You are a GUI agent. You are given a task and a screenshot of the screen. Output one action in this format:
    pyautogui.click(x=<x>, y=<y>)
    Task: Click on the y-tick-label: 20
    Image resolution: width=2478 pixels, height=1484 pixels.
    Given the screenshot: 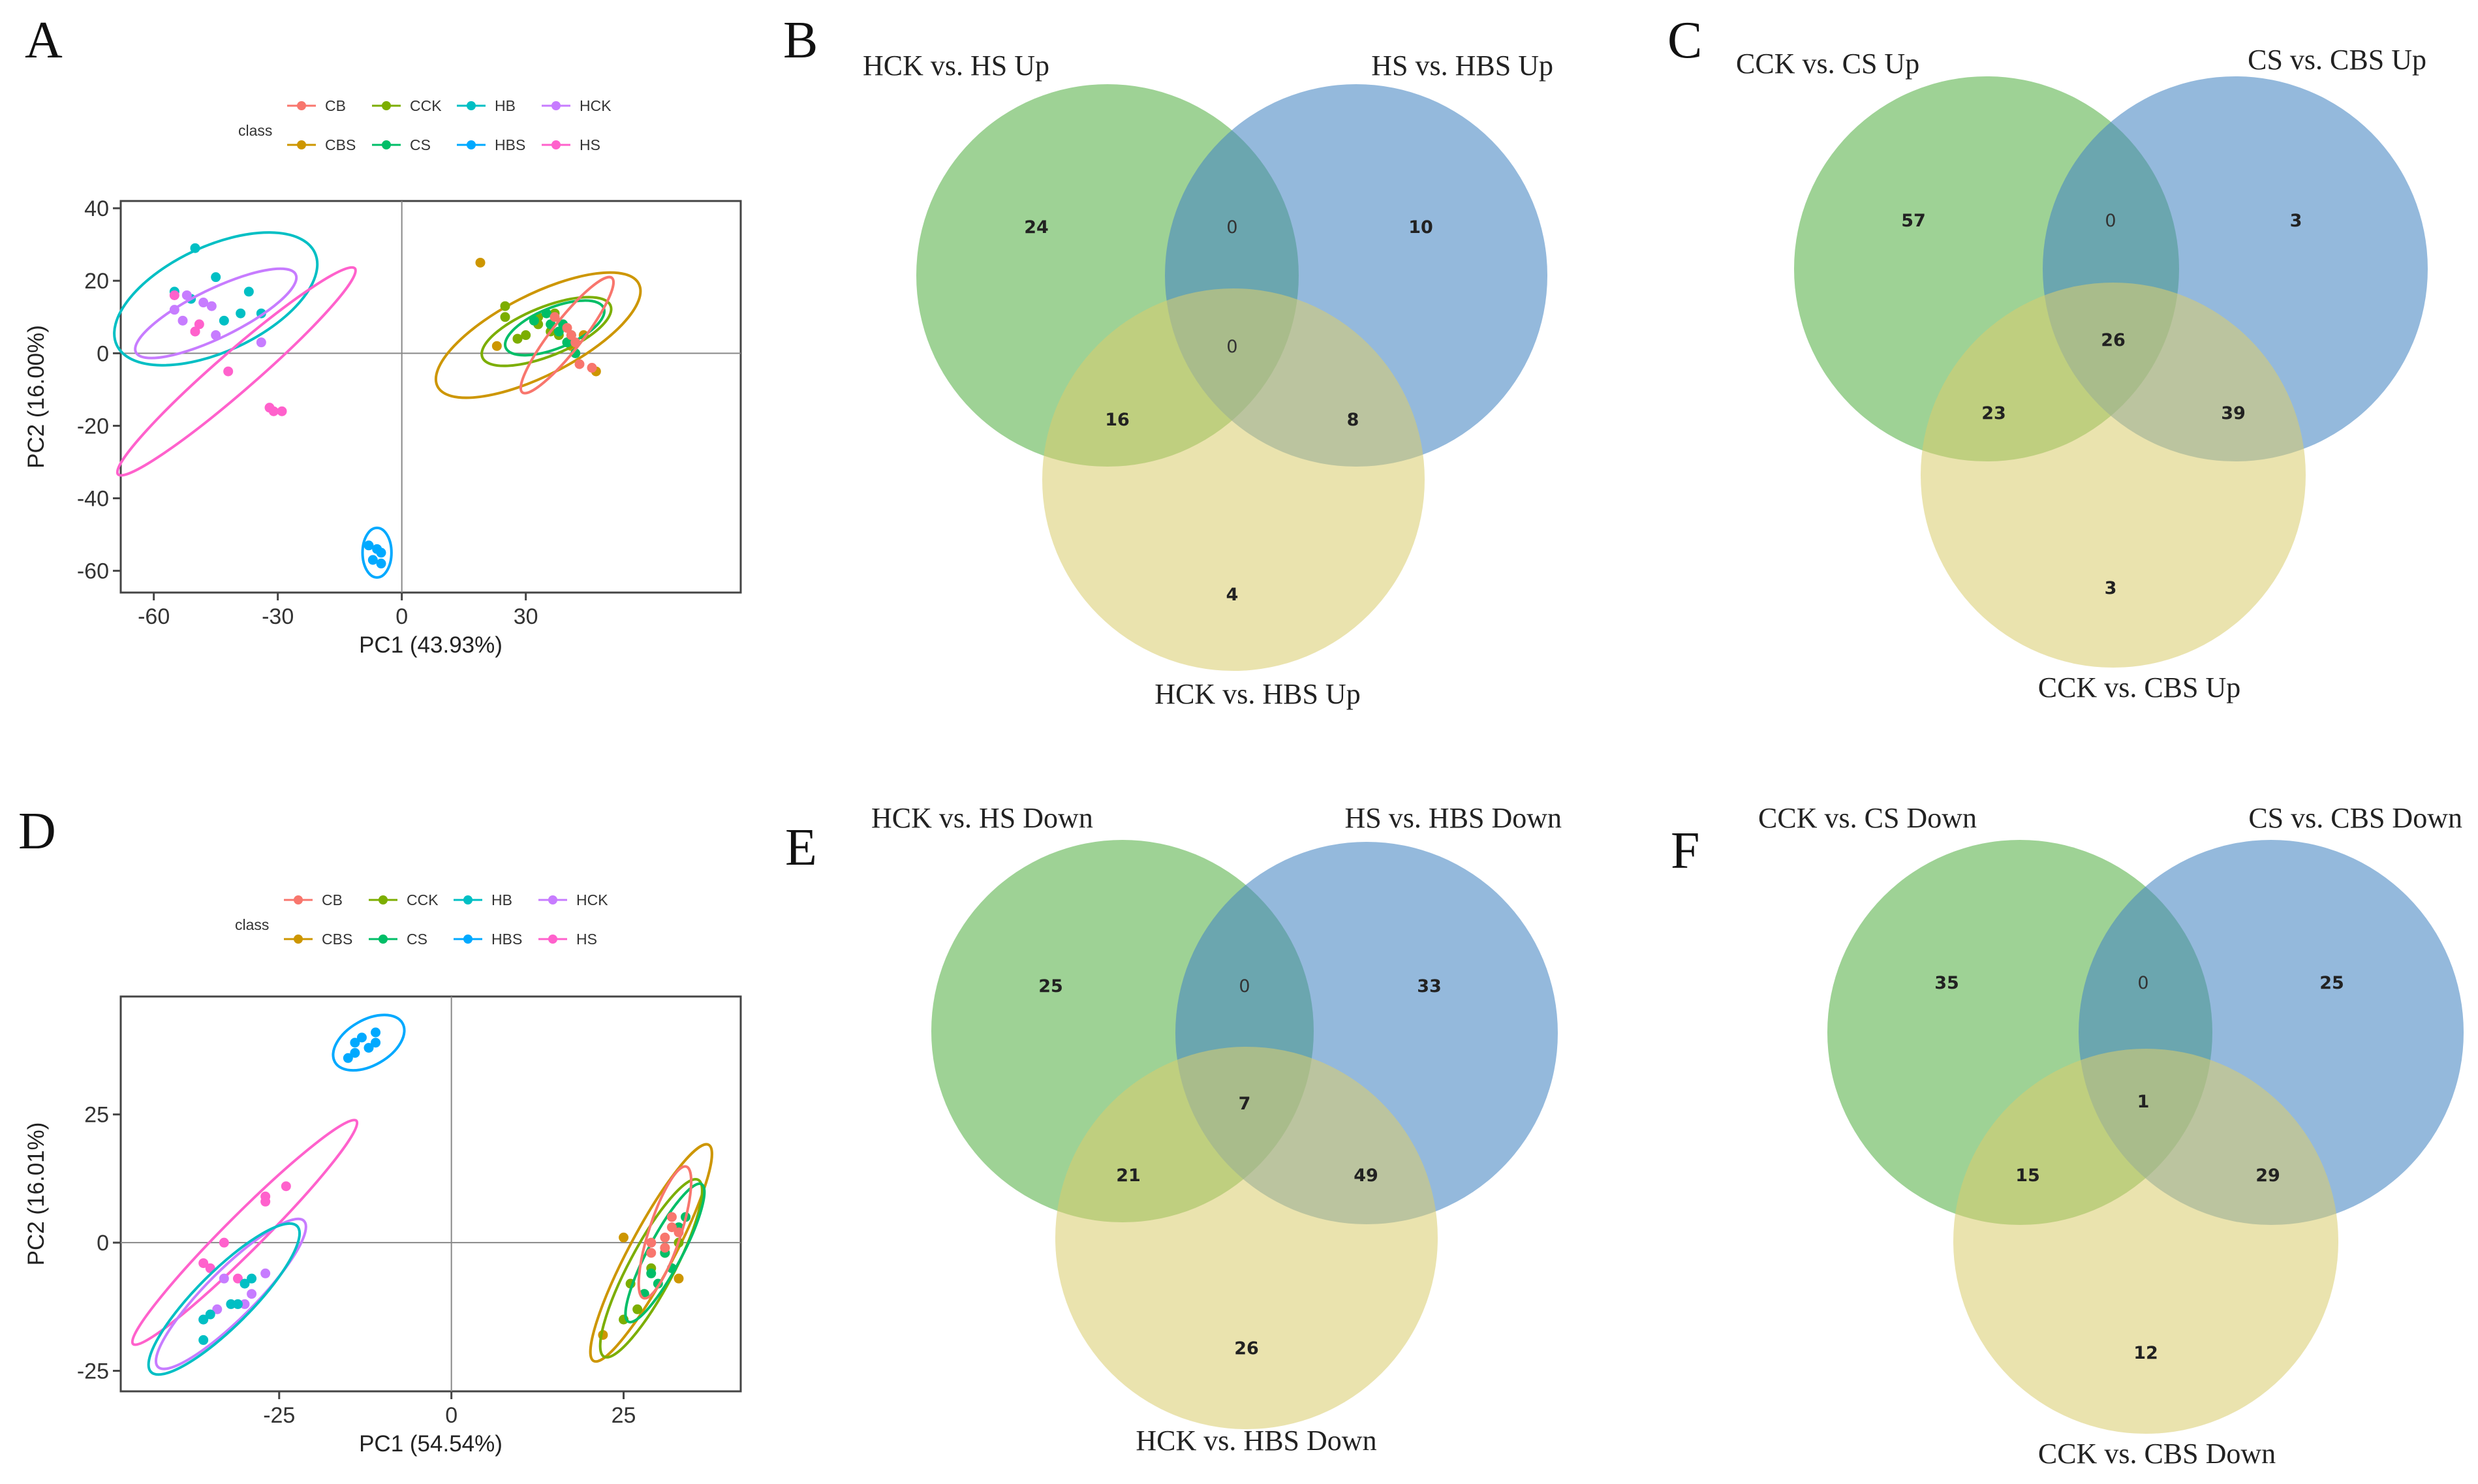 What is the action you would take?
    pyautogui.click(x=96, y=281)
    